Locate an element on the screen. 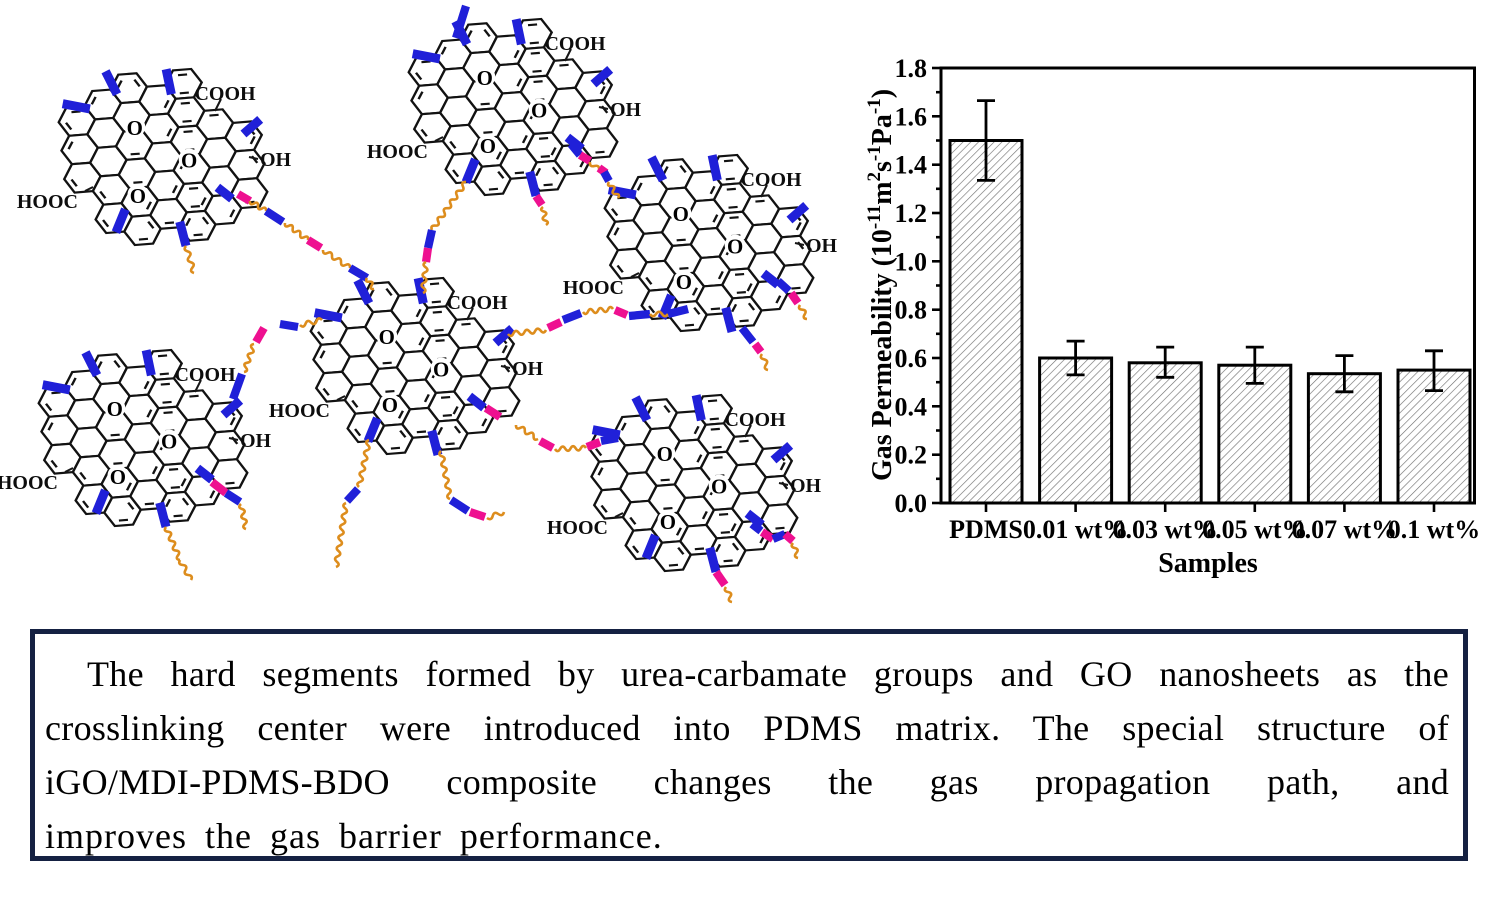  svg-text: 0.05 wt% is located at coordinates (1254, 529).